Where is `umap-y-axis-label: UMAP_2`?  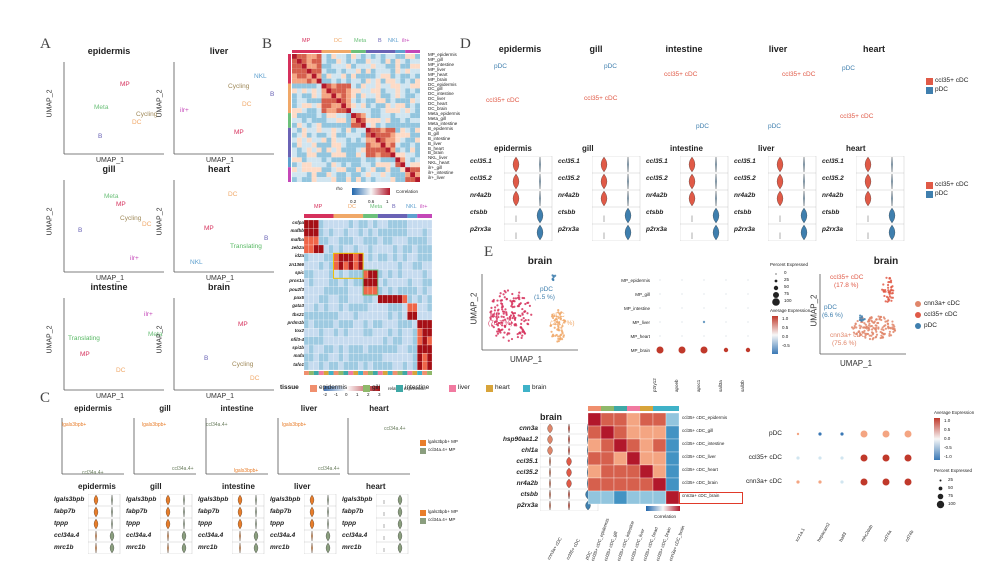
umap-y-axis-label: UMAP_2 is located at coordinates (814, 310).